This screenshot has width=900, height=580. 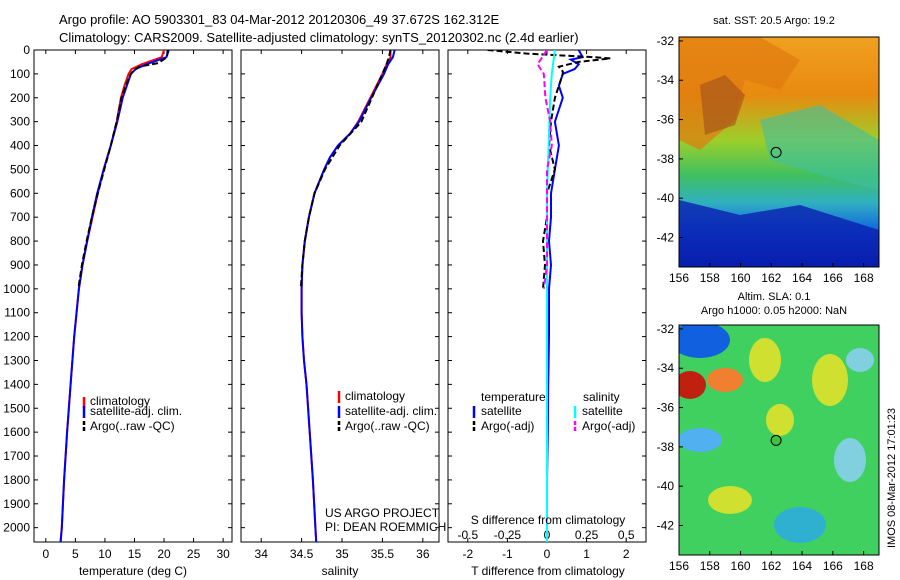 What do you see at coordinates (423, 554) in the screenshot?
I see `x-tick-label: 36` at bounding box center [423, 554].